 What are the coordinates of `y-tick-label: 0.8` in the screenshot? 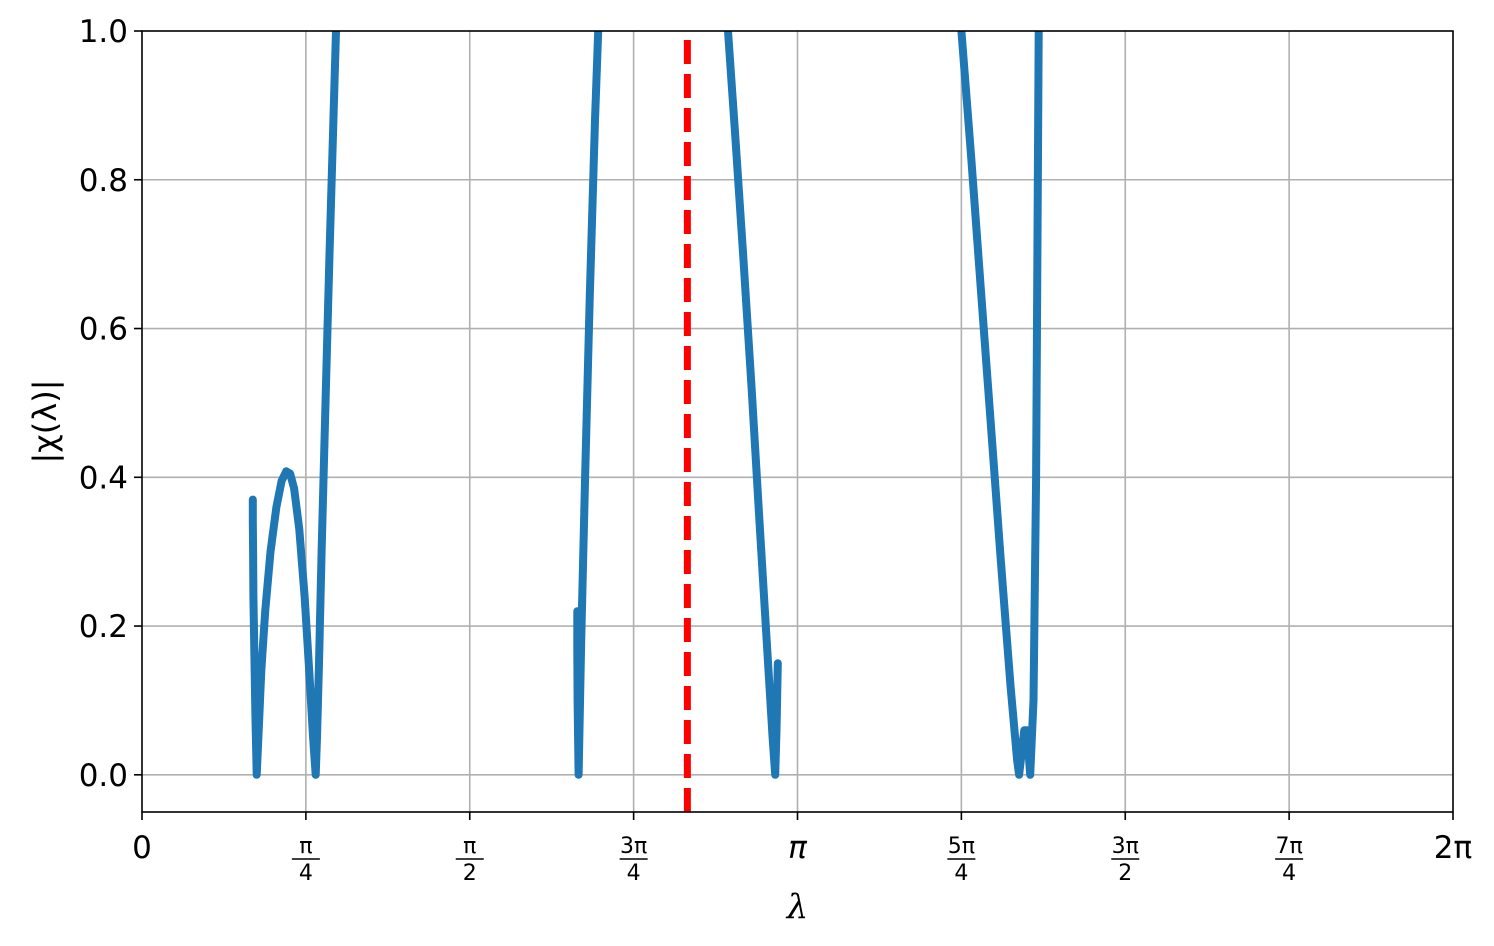 It's located at (103, 181).